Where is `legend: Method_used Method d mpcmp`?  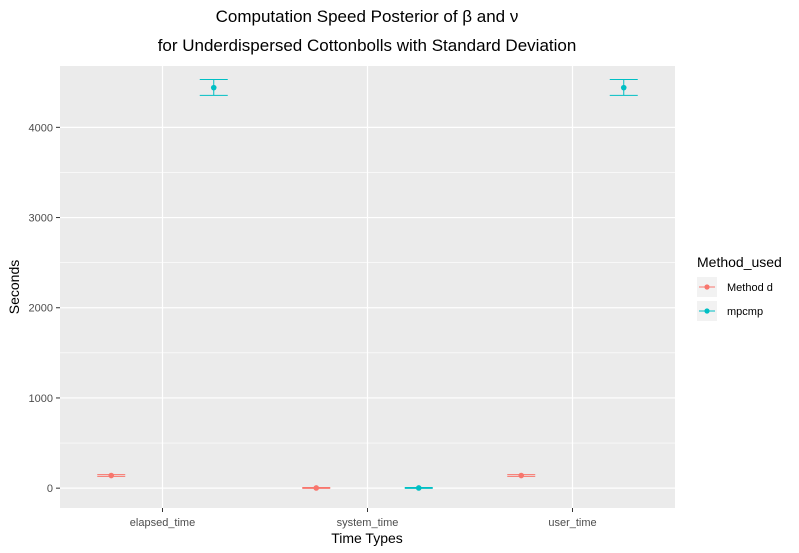 legend: Method_used Method d mpcmp is located at coordinates (739, 287).